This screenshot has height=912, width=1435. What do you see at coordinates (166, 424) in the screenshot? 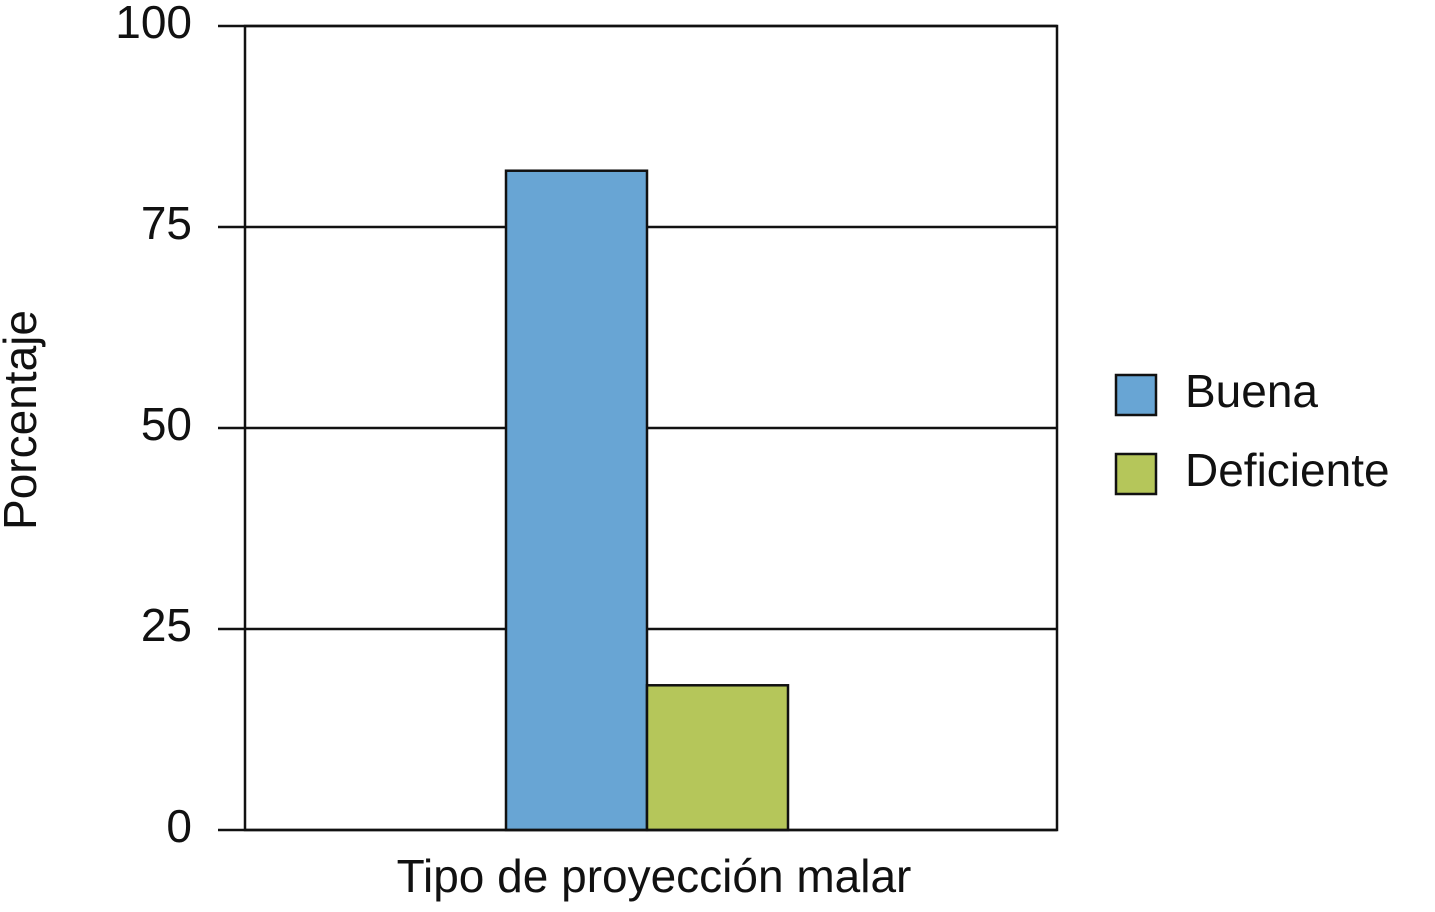
I see `y-tick-label: 50` at bounding box center [166, 424].